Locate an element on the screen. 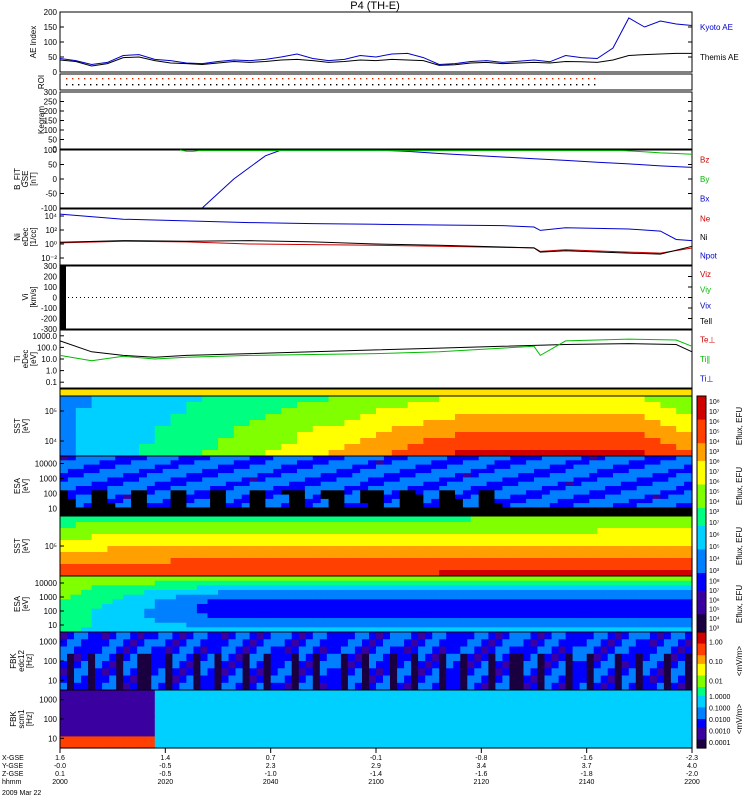  y-tick-label: 100 is located at coordinates (51, 611).